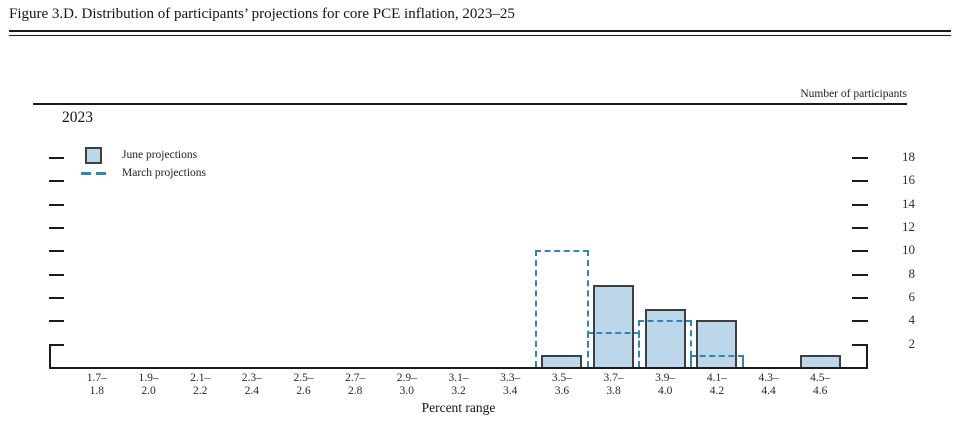 The height and width of the screenshot is (443, 960). I want to click on x-category-label: 2.9– 3.0, so click(406, 384).